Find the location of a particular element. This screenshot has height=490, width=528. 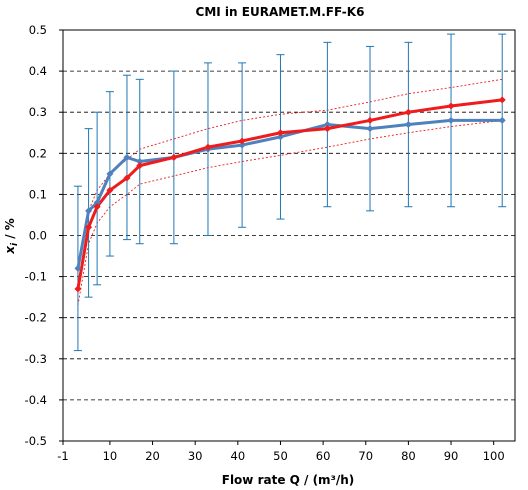

x-tick-label: 40 is located at coordinates (238, 456).